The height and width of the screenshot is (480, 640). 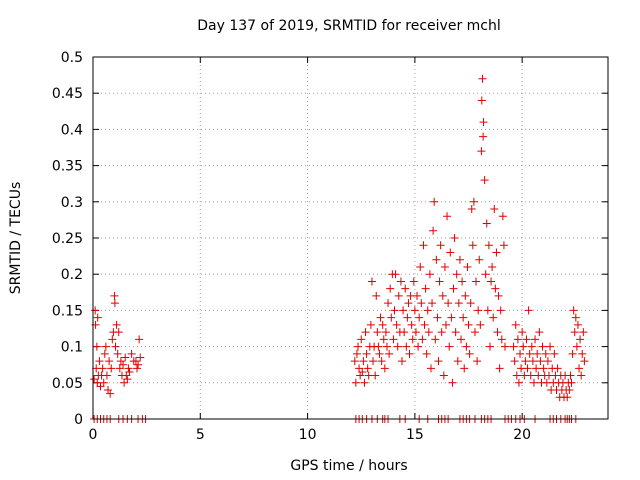 I want to click on y-tick-label: 0.45, so click(x=67, y=94).